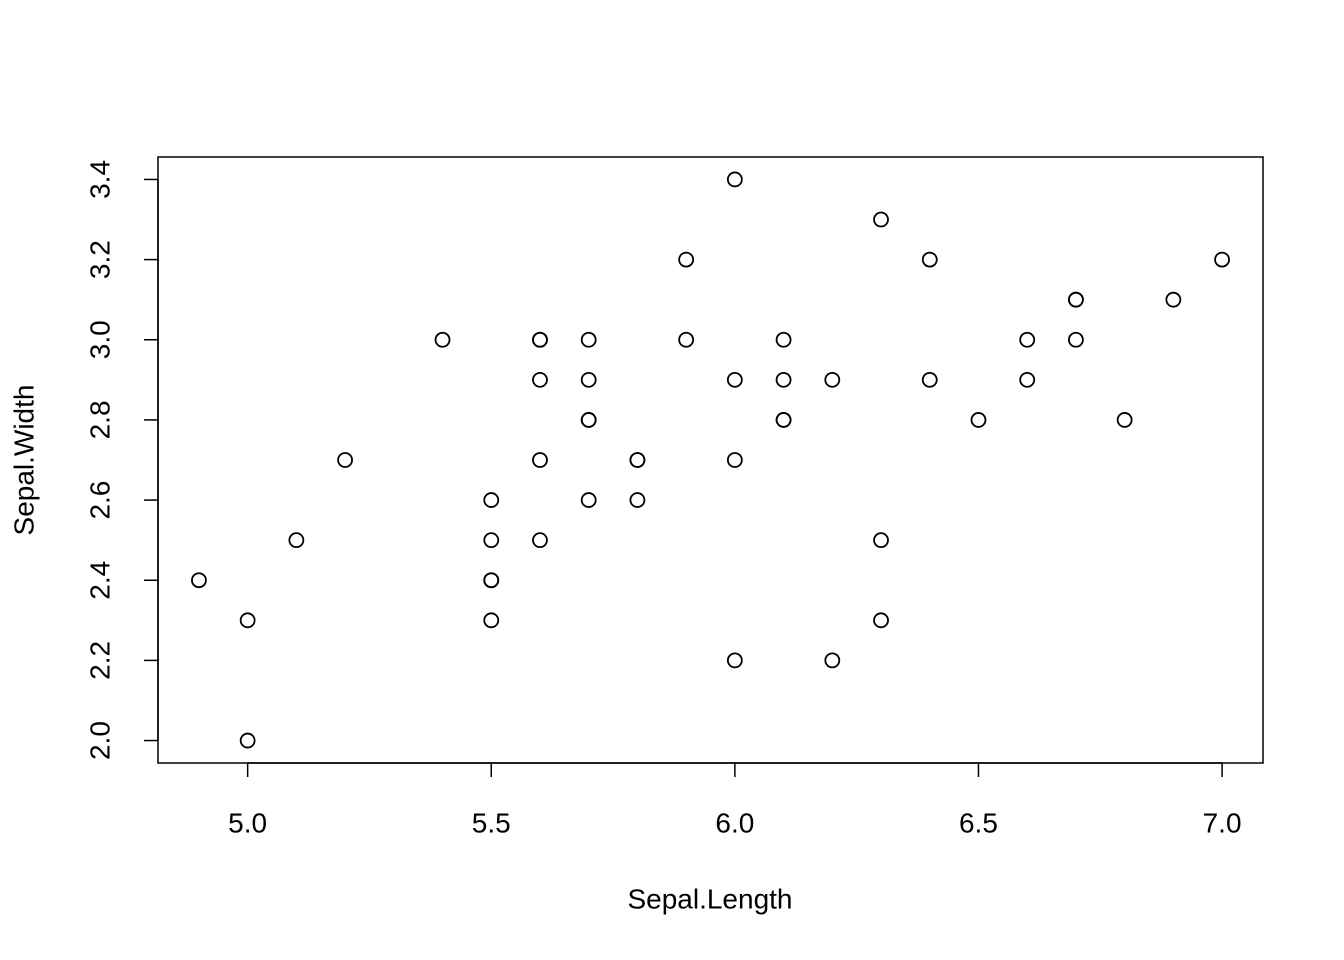 The height and width of the screenshot is (960, 1344). What do you see at coordinates (99, 259) in the screenshot?
I see `y-tick-label: 3.2` at bounding box center [99, 259].